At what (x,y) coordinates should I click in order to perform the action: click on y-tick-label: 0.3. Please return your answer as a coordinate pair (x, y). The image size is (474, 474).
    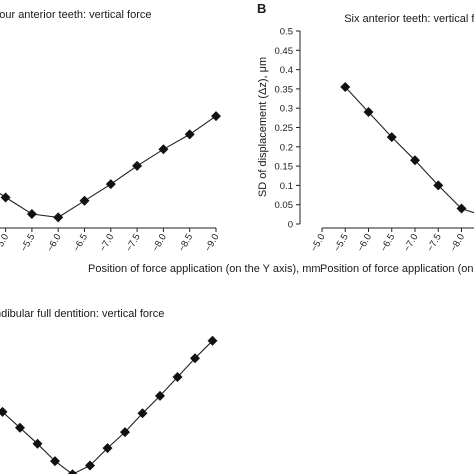
    Looking at the image, I should click on (286, 109).